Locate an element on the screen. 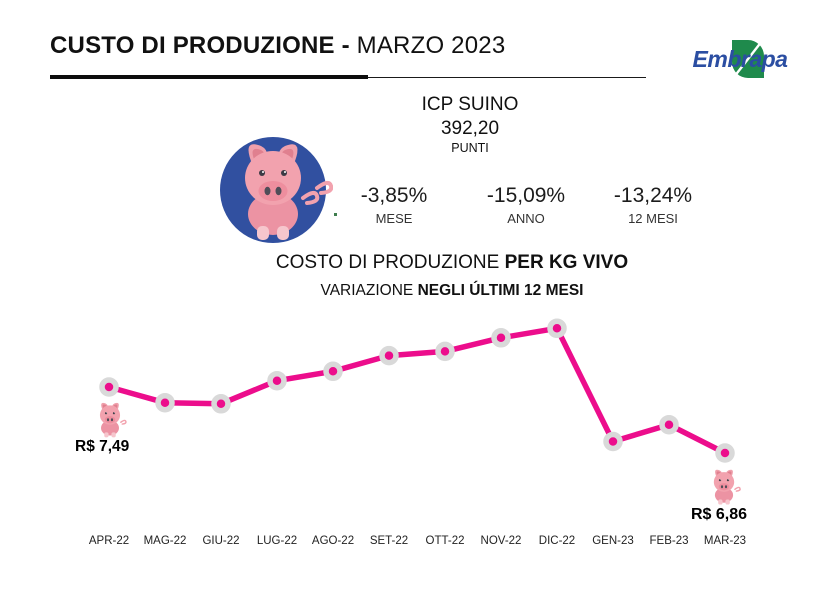 This screenshot has width=820, height=595. stat-month-label: MESE is located at coordinates (394, 218).